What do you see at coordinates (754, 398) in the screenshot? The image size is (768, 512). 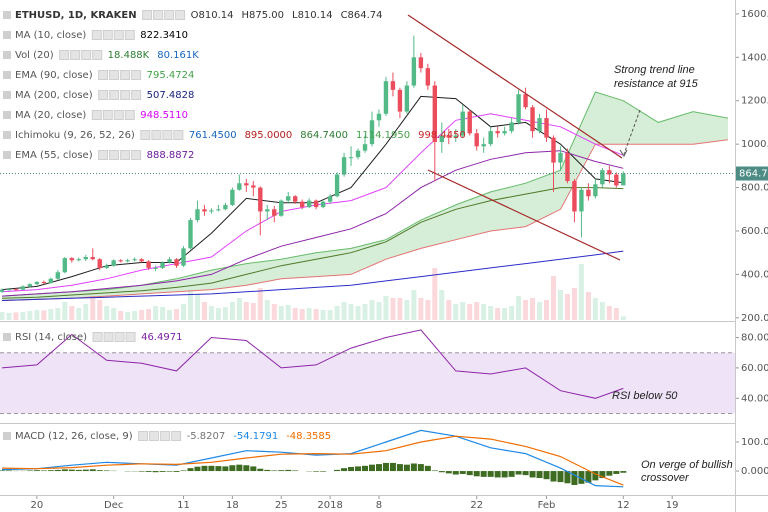 I see `y-tick-label: 40.0000` at bounding box center [754, 398].